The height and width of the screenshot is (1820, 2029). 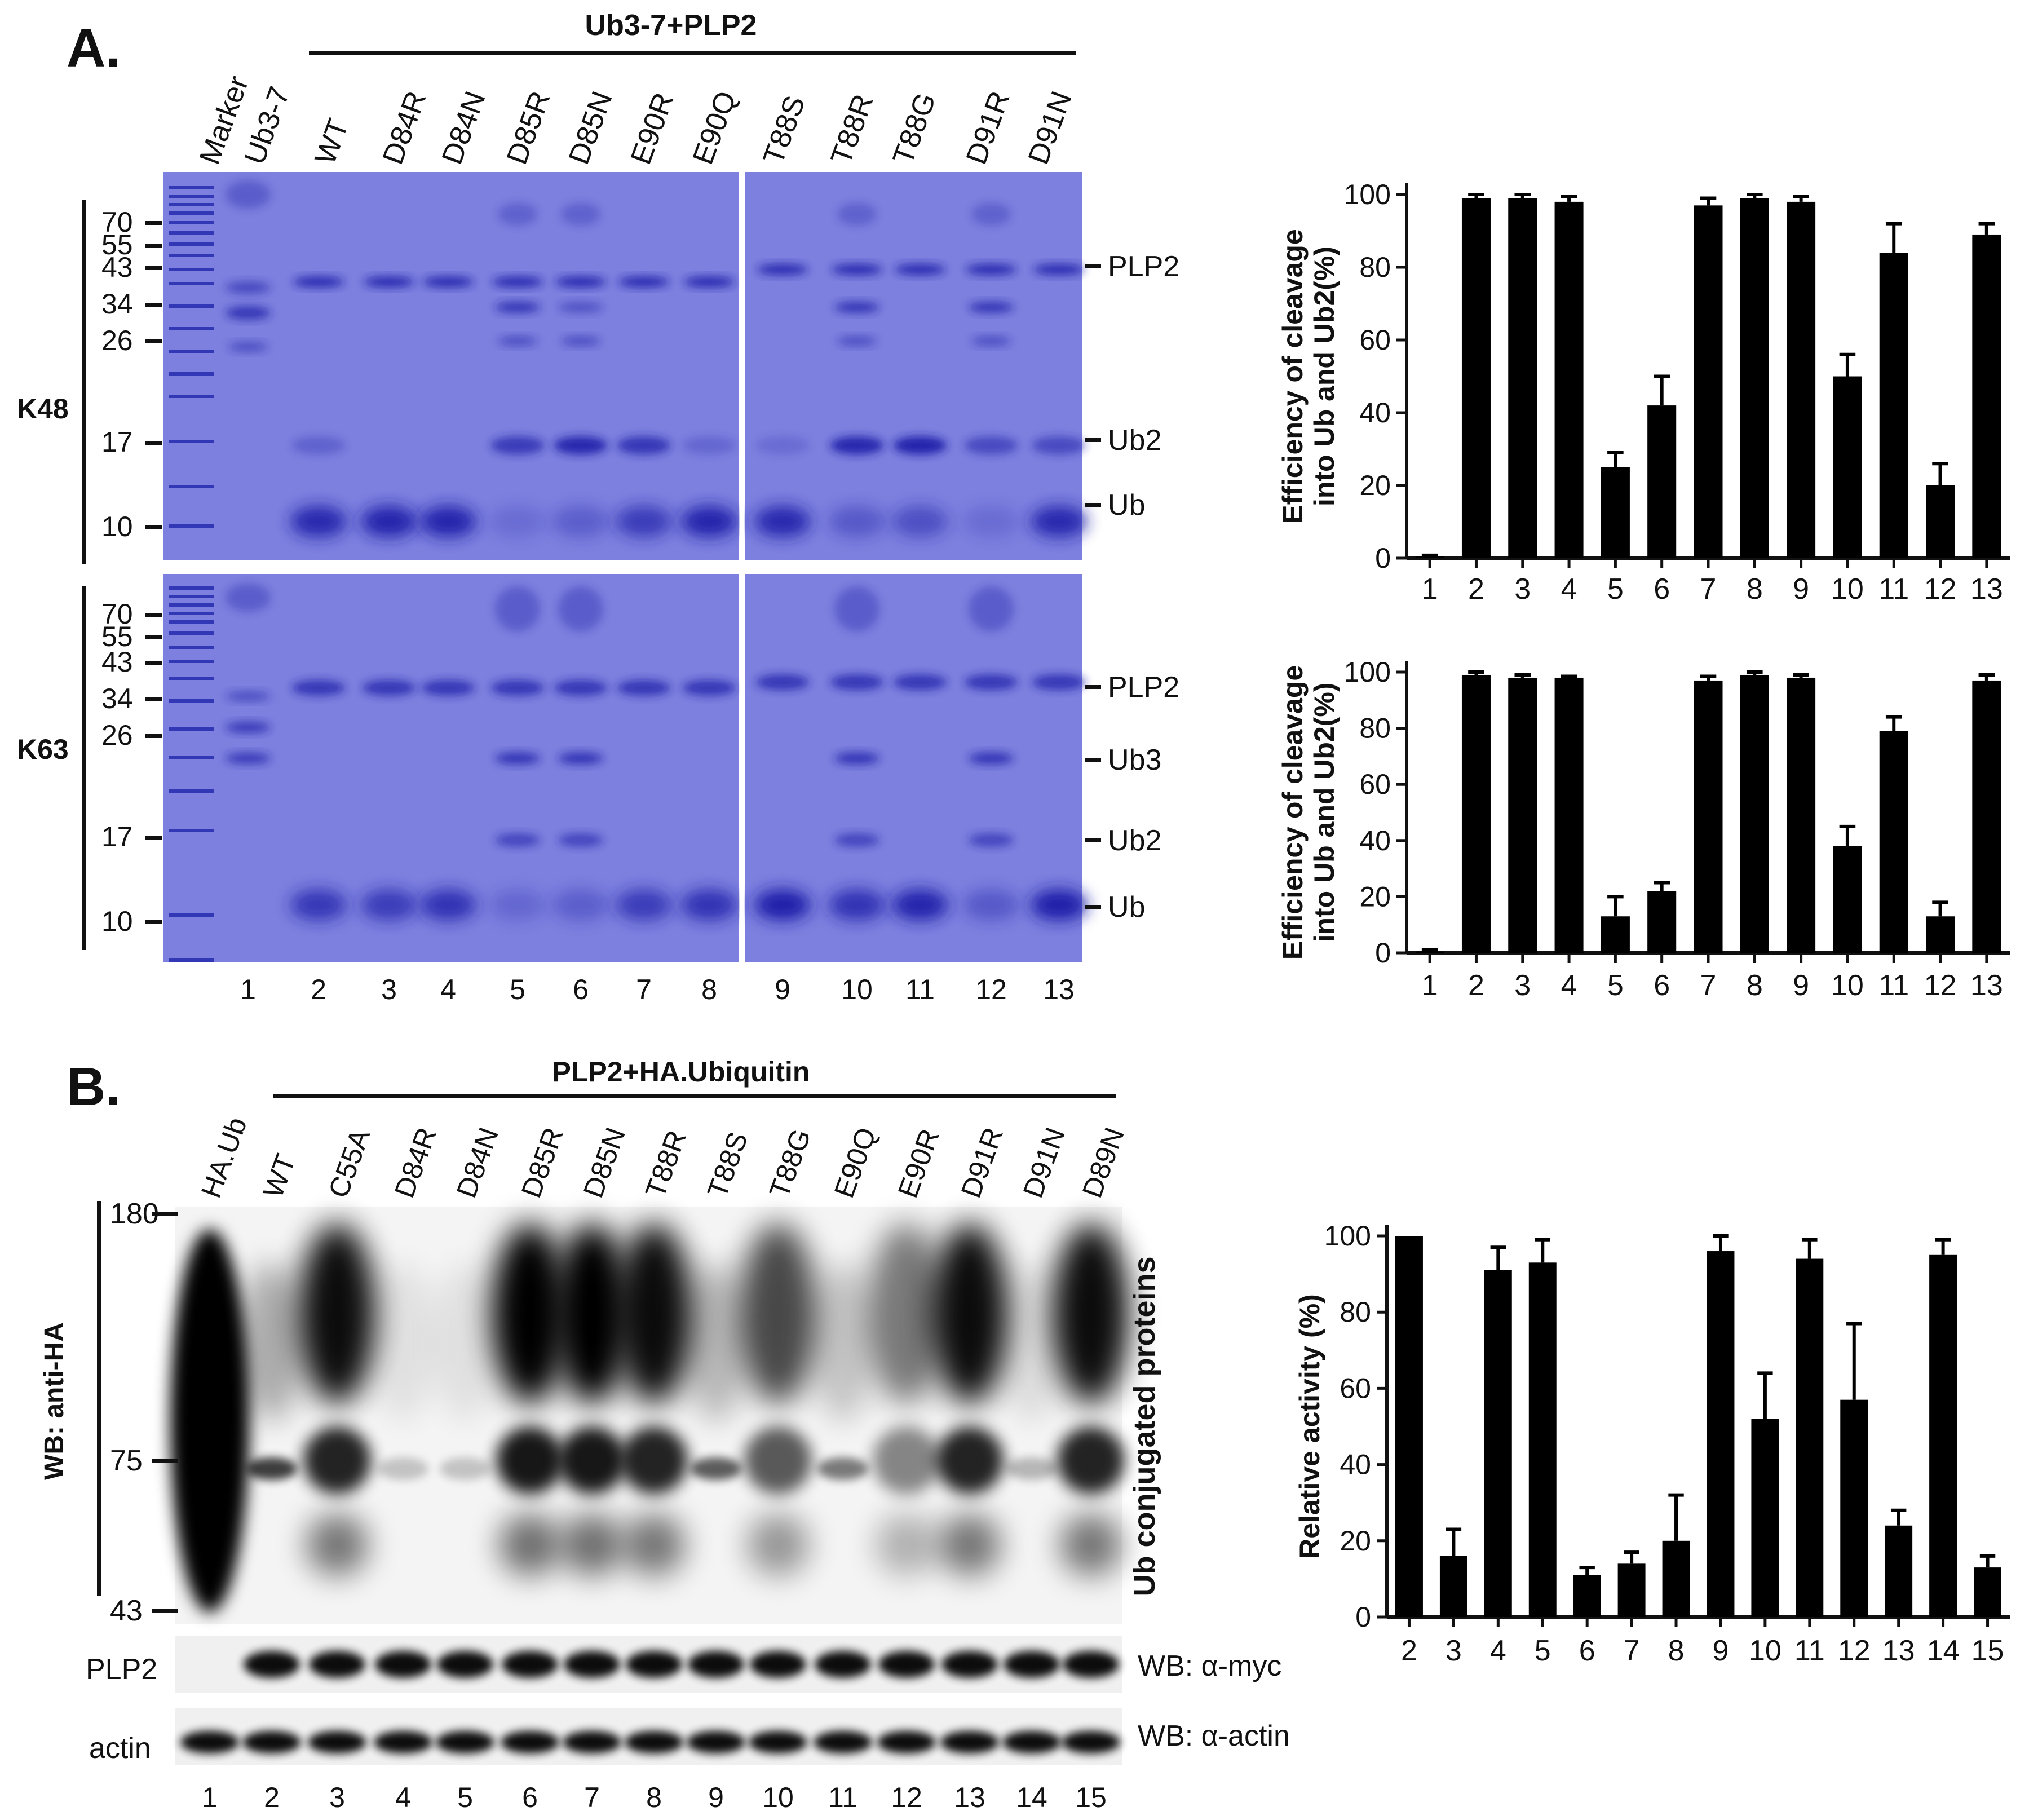 I want to click on blot-lane-label: D84N, so click(x=477, y=1162).